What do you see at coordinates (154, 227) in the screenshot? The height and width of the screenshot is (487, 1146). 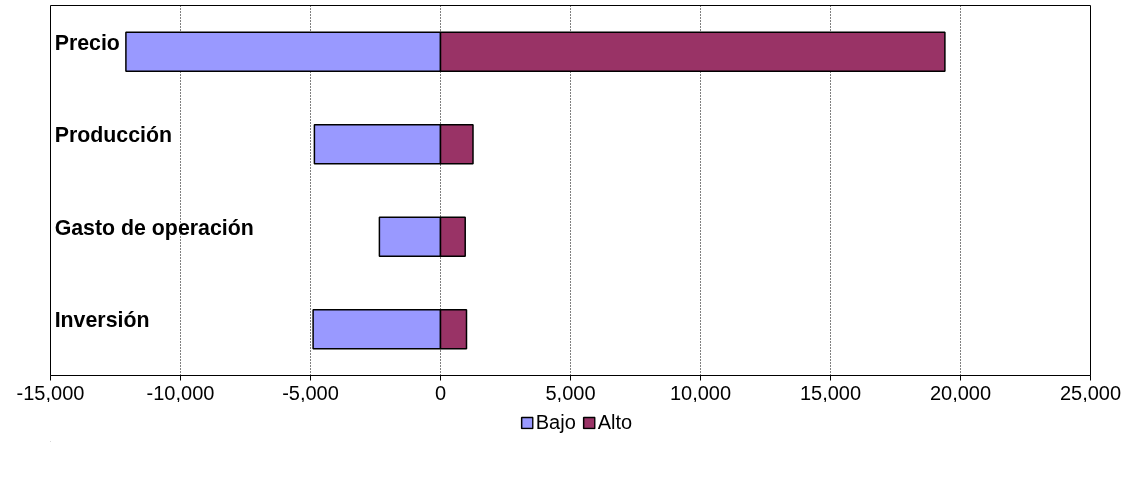 I see `y-tick-label: Gasto de operación` at bounding box center [154, 227].